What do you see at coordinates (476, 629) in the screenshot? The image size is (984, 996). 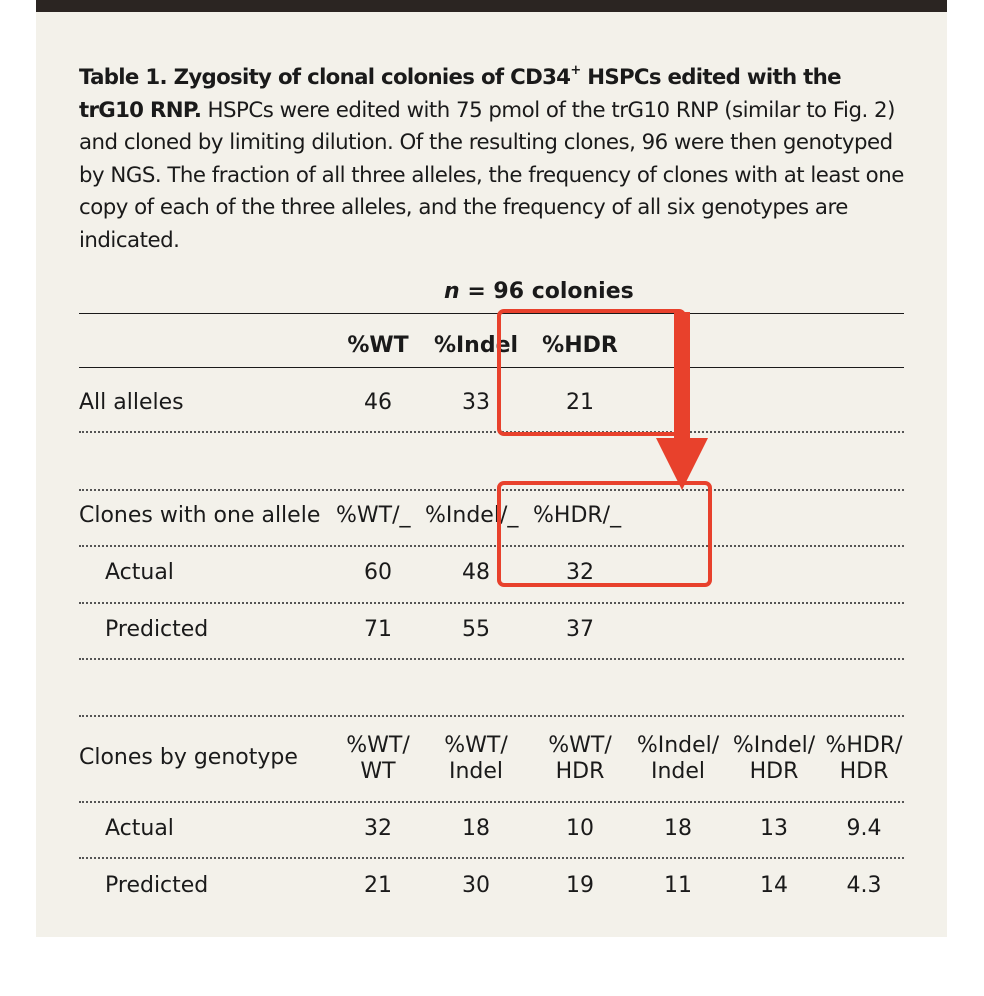 I see `cell: 55` at bounding box center [476, 629].